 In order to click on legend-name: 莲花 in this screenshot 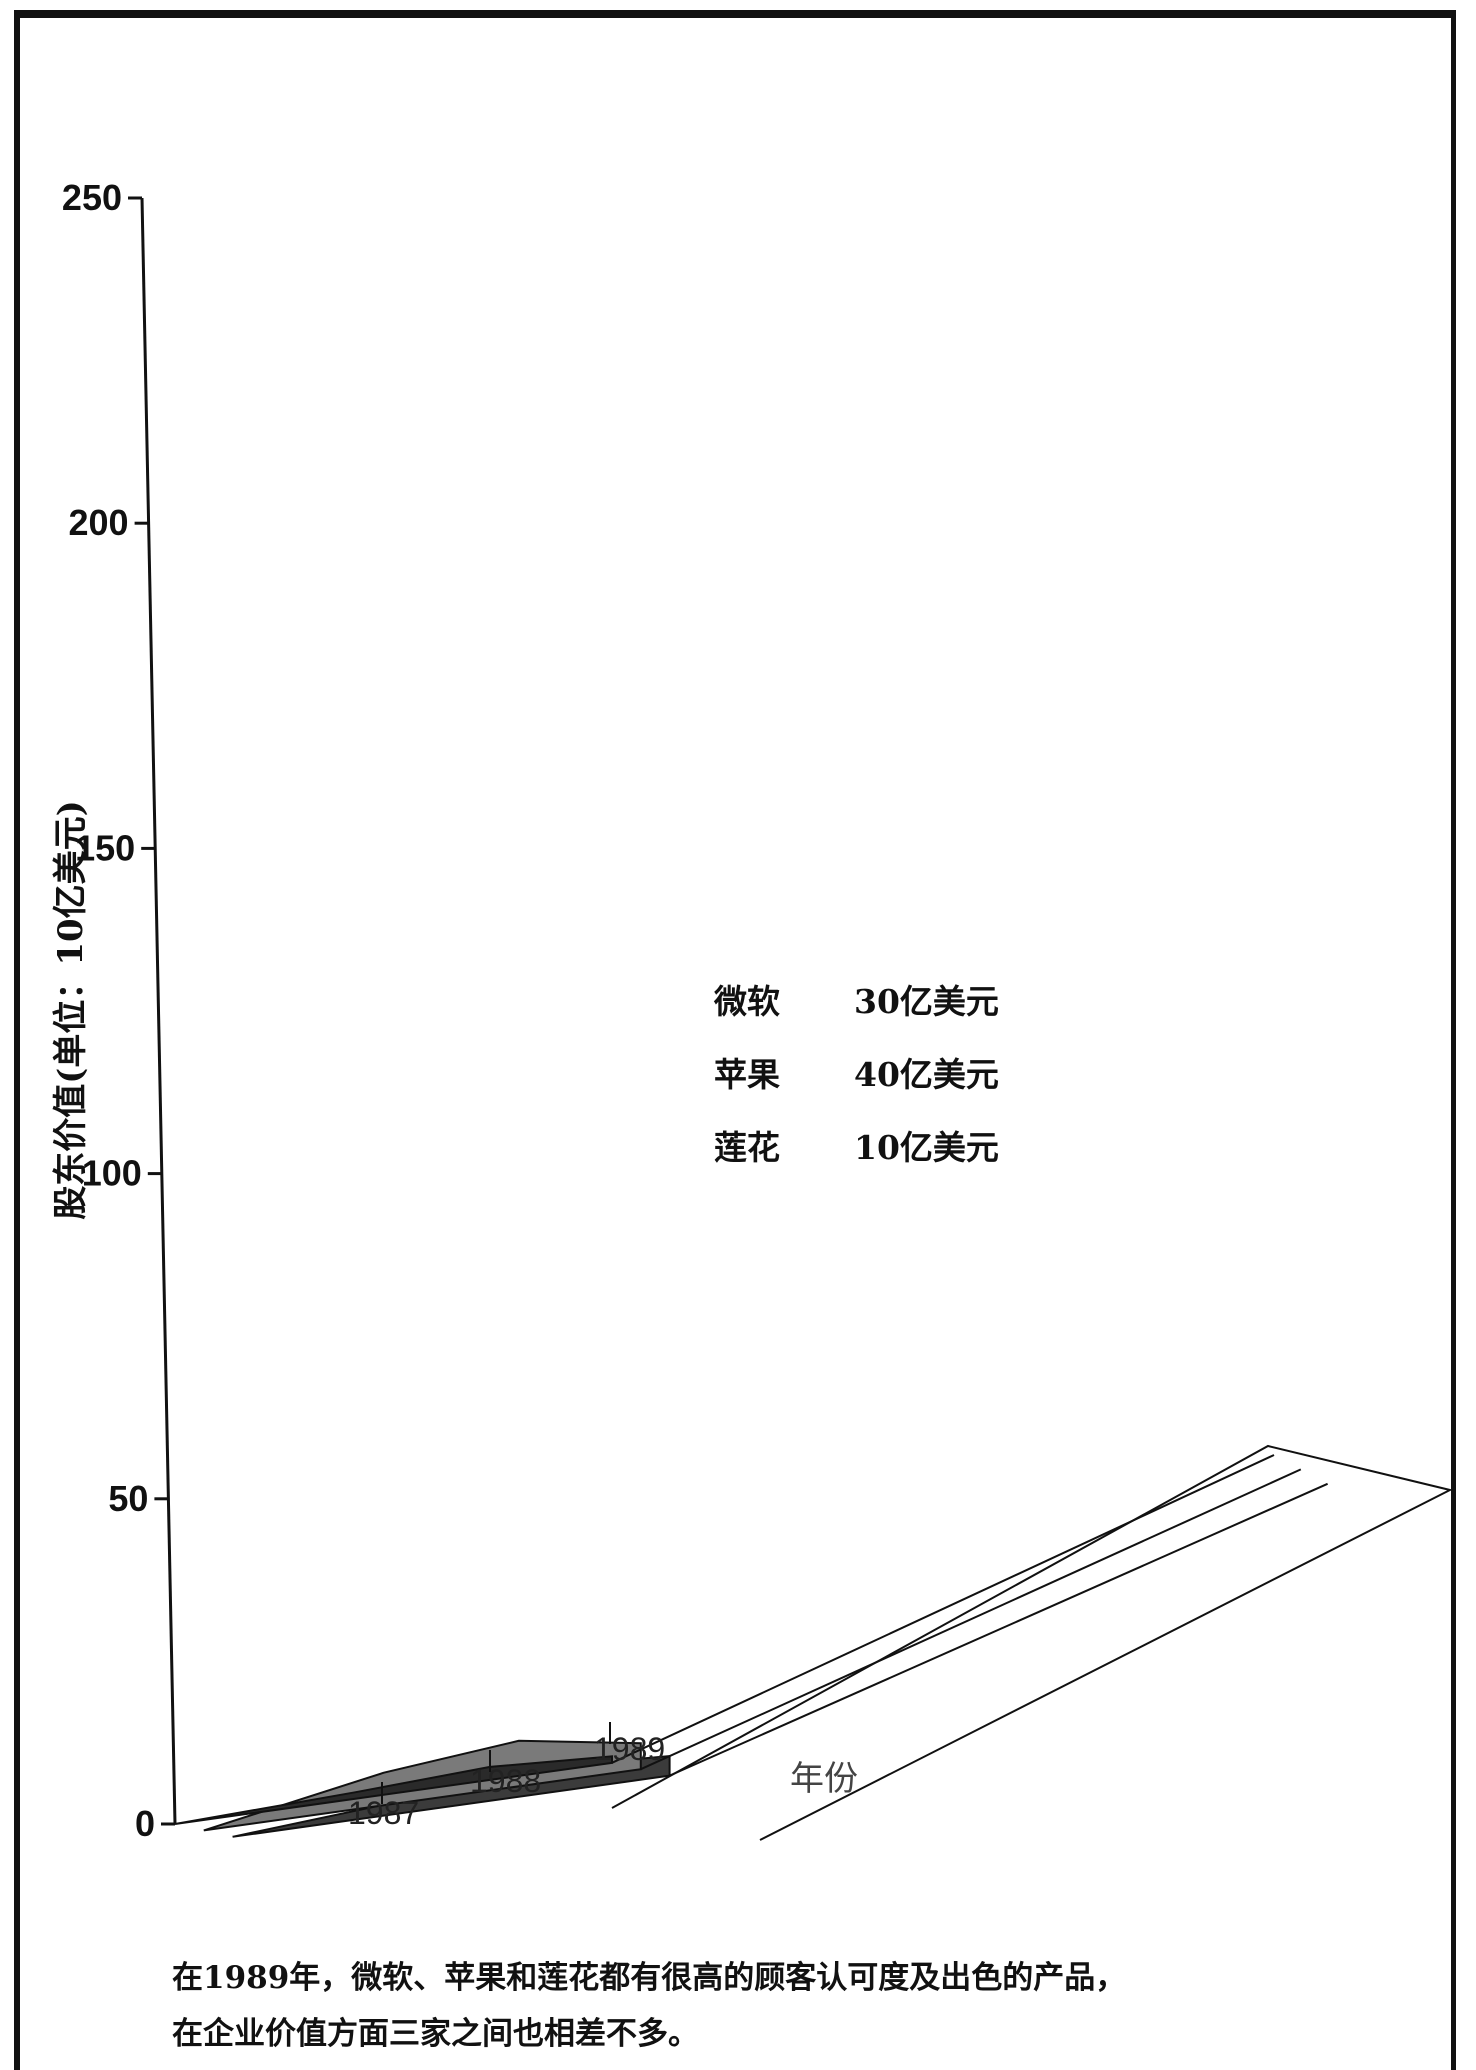, I will do `click(747, 1147)`.